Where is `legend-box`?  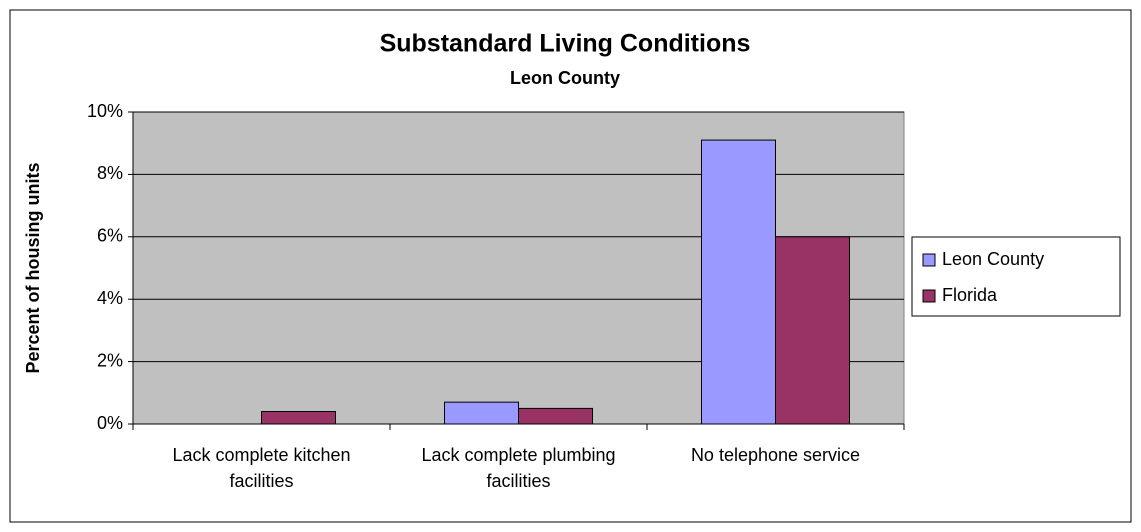 legend-box is located at coordinates (1016, 276).